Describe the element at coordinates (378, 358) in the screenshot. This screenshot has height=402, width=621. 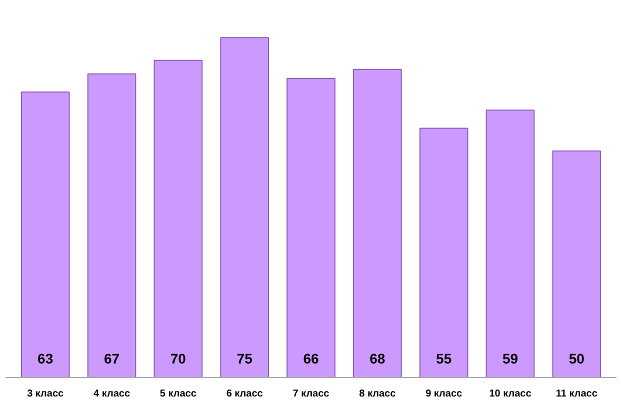
I see `data-label: 68` at that location.